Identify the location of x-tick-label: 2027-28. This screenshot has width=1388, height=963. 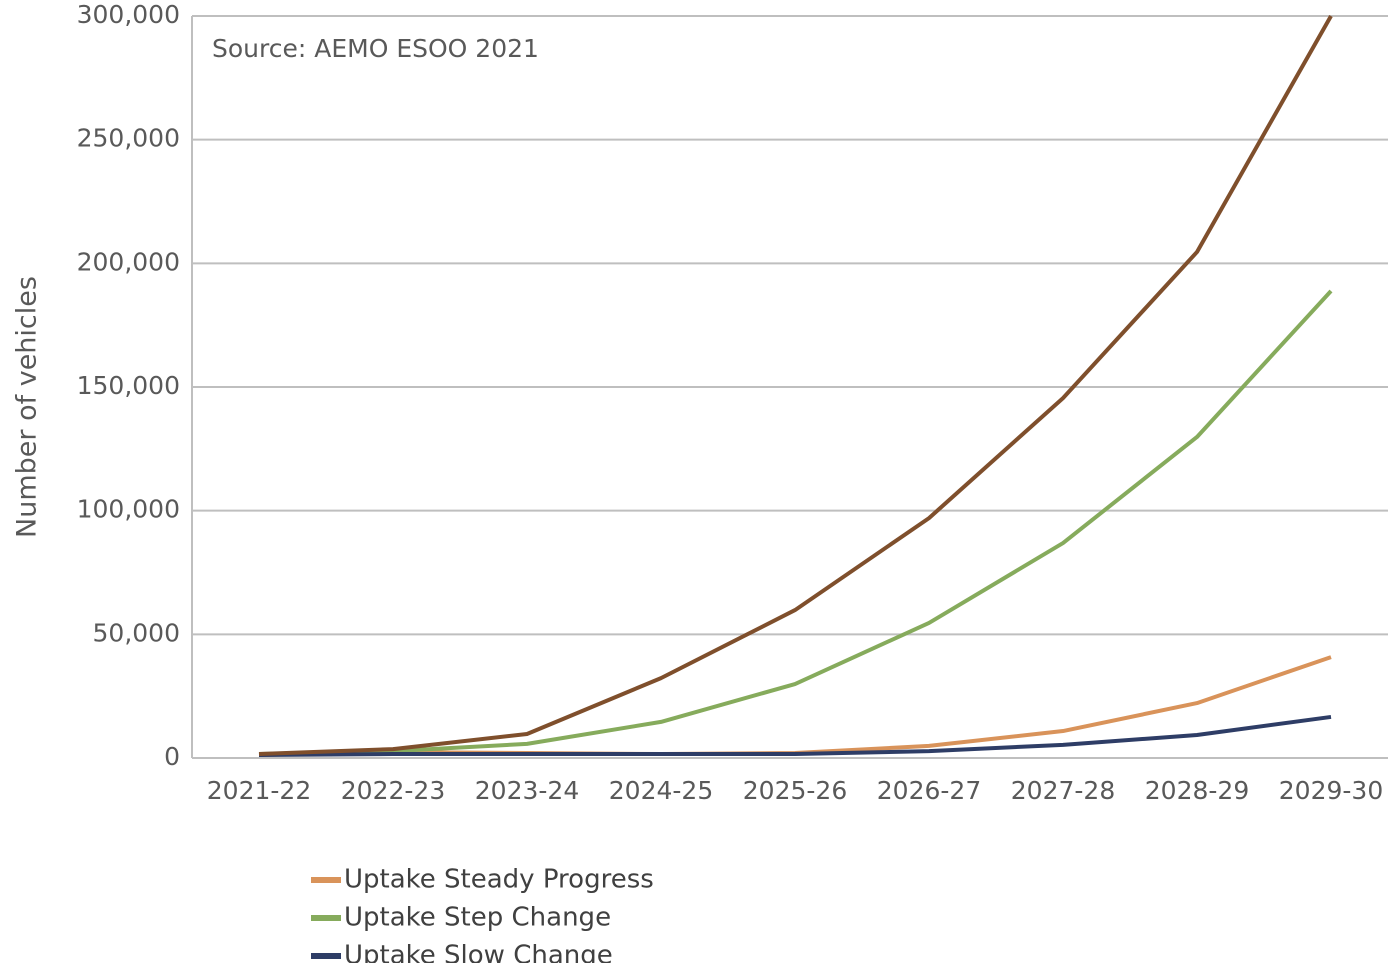
(1063, 790).